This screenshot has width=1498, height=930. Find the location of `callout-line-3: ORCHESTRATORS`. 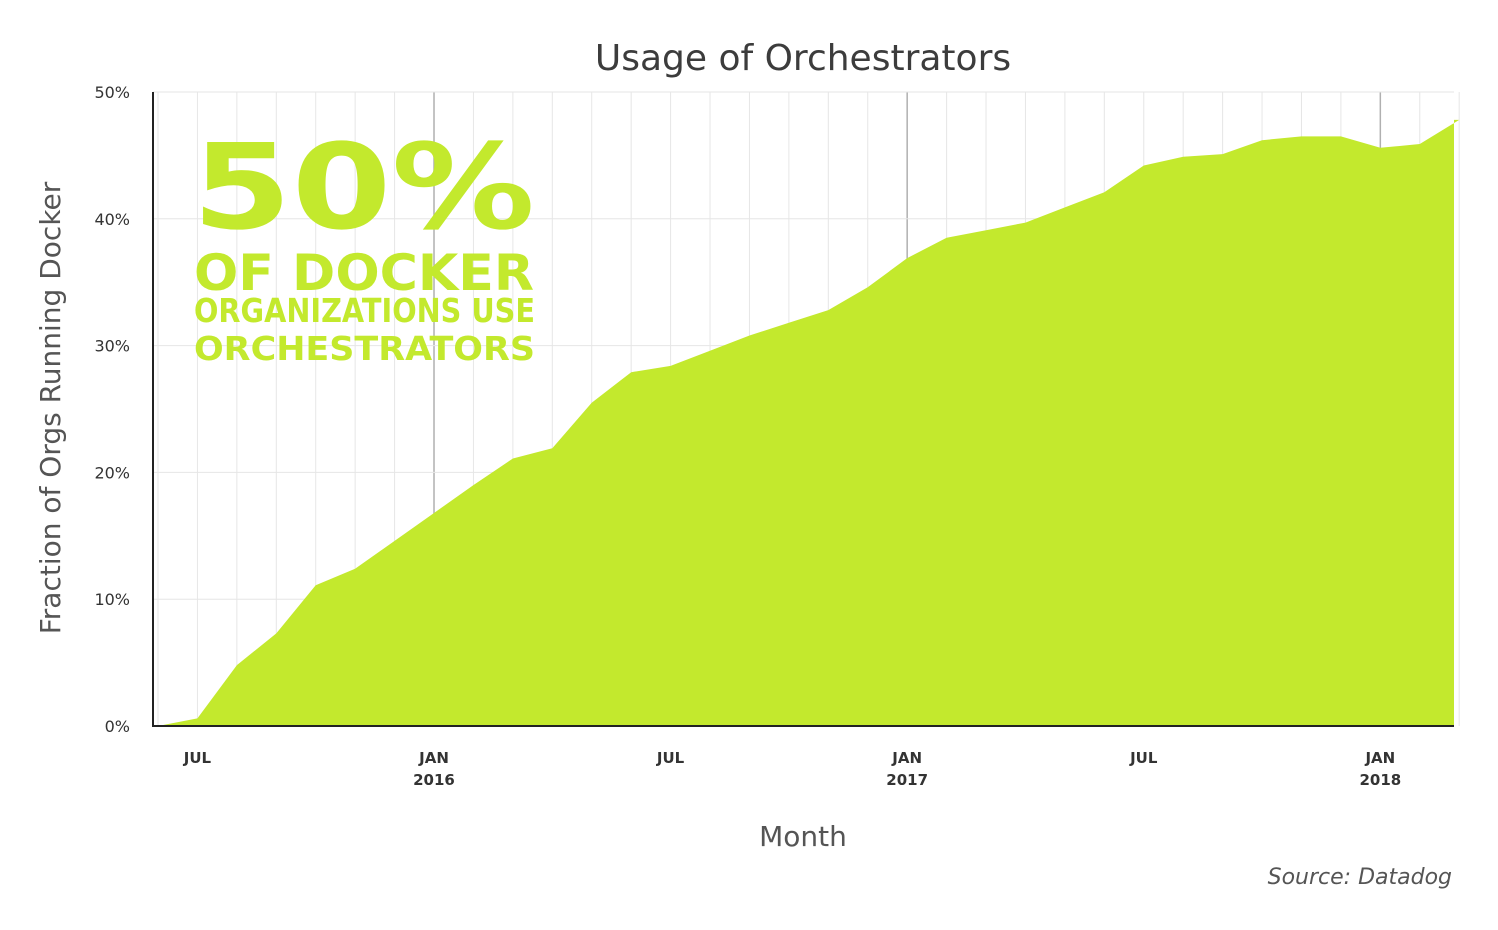

callout-line-3: ORCHESTRATORS is located at coordinates (364, 348).